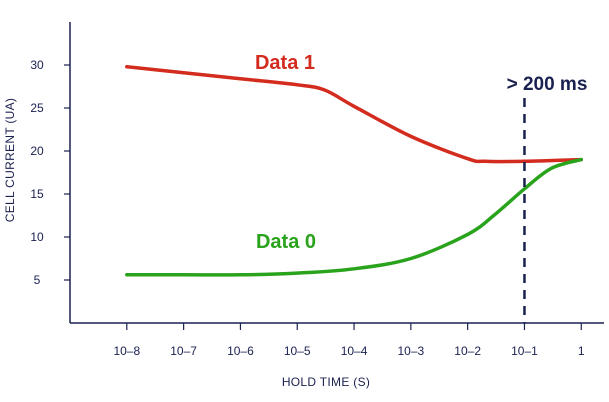  What do you see at coordinates (286, 242) in the screenshot?
I see `series-label-data-0: Data 0` at bounding box center [286, 242].